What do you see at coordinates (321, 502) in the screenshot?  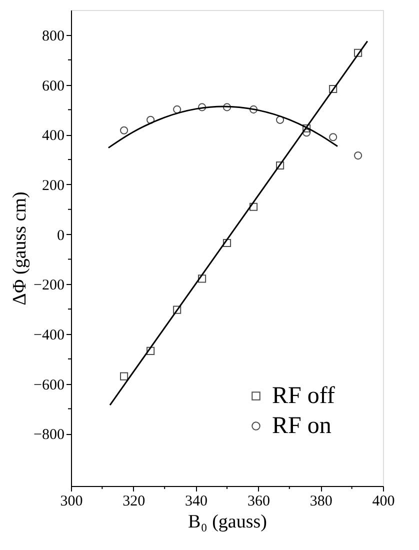 I see `x-tick-label: 380` at bounding box center [321, 502].